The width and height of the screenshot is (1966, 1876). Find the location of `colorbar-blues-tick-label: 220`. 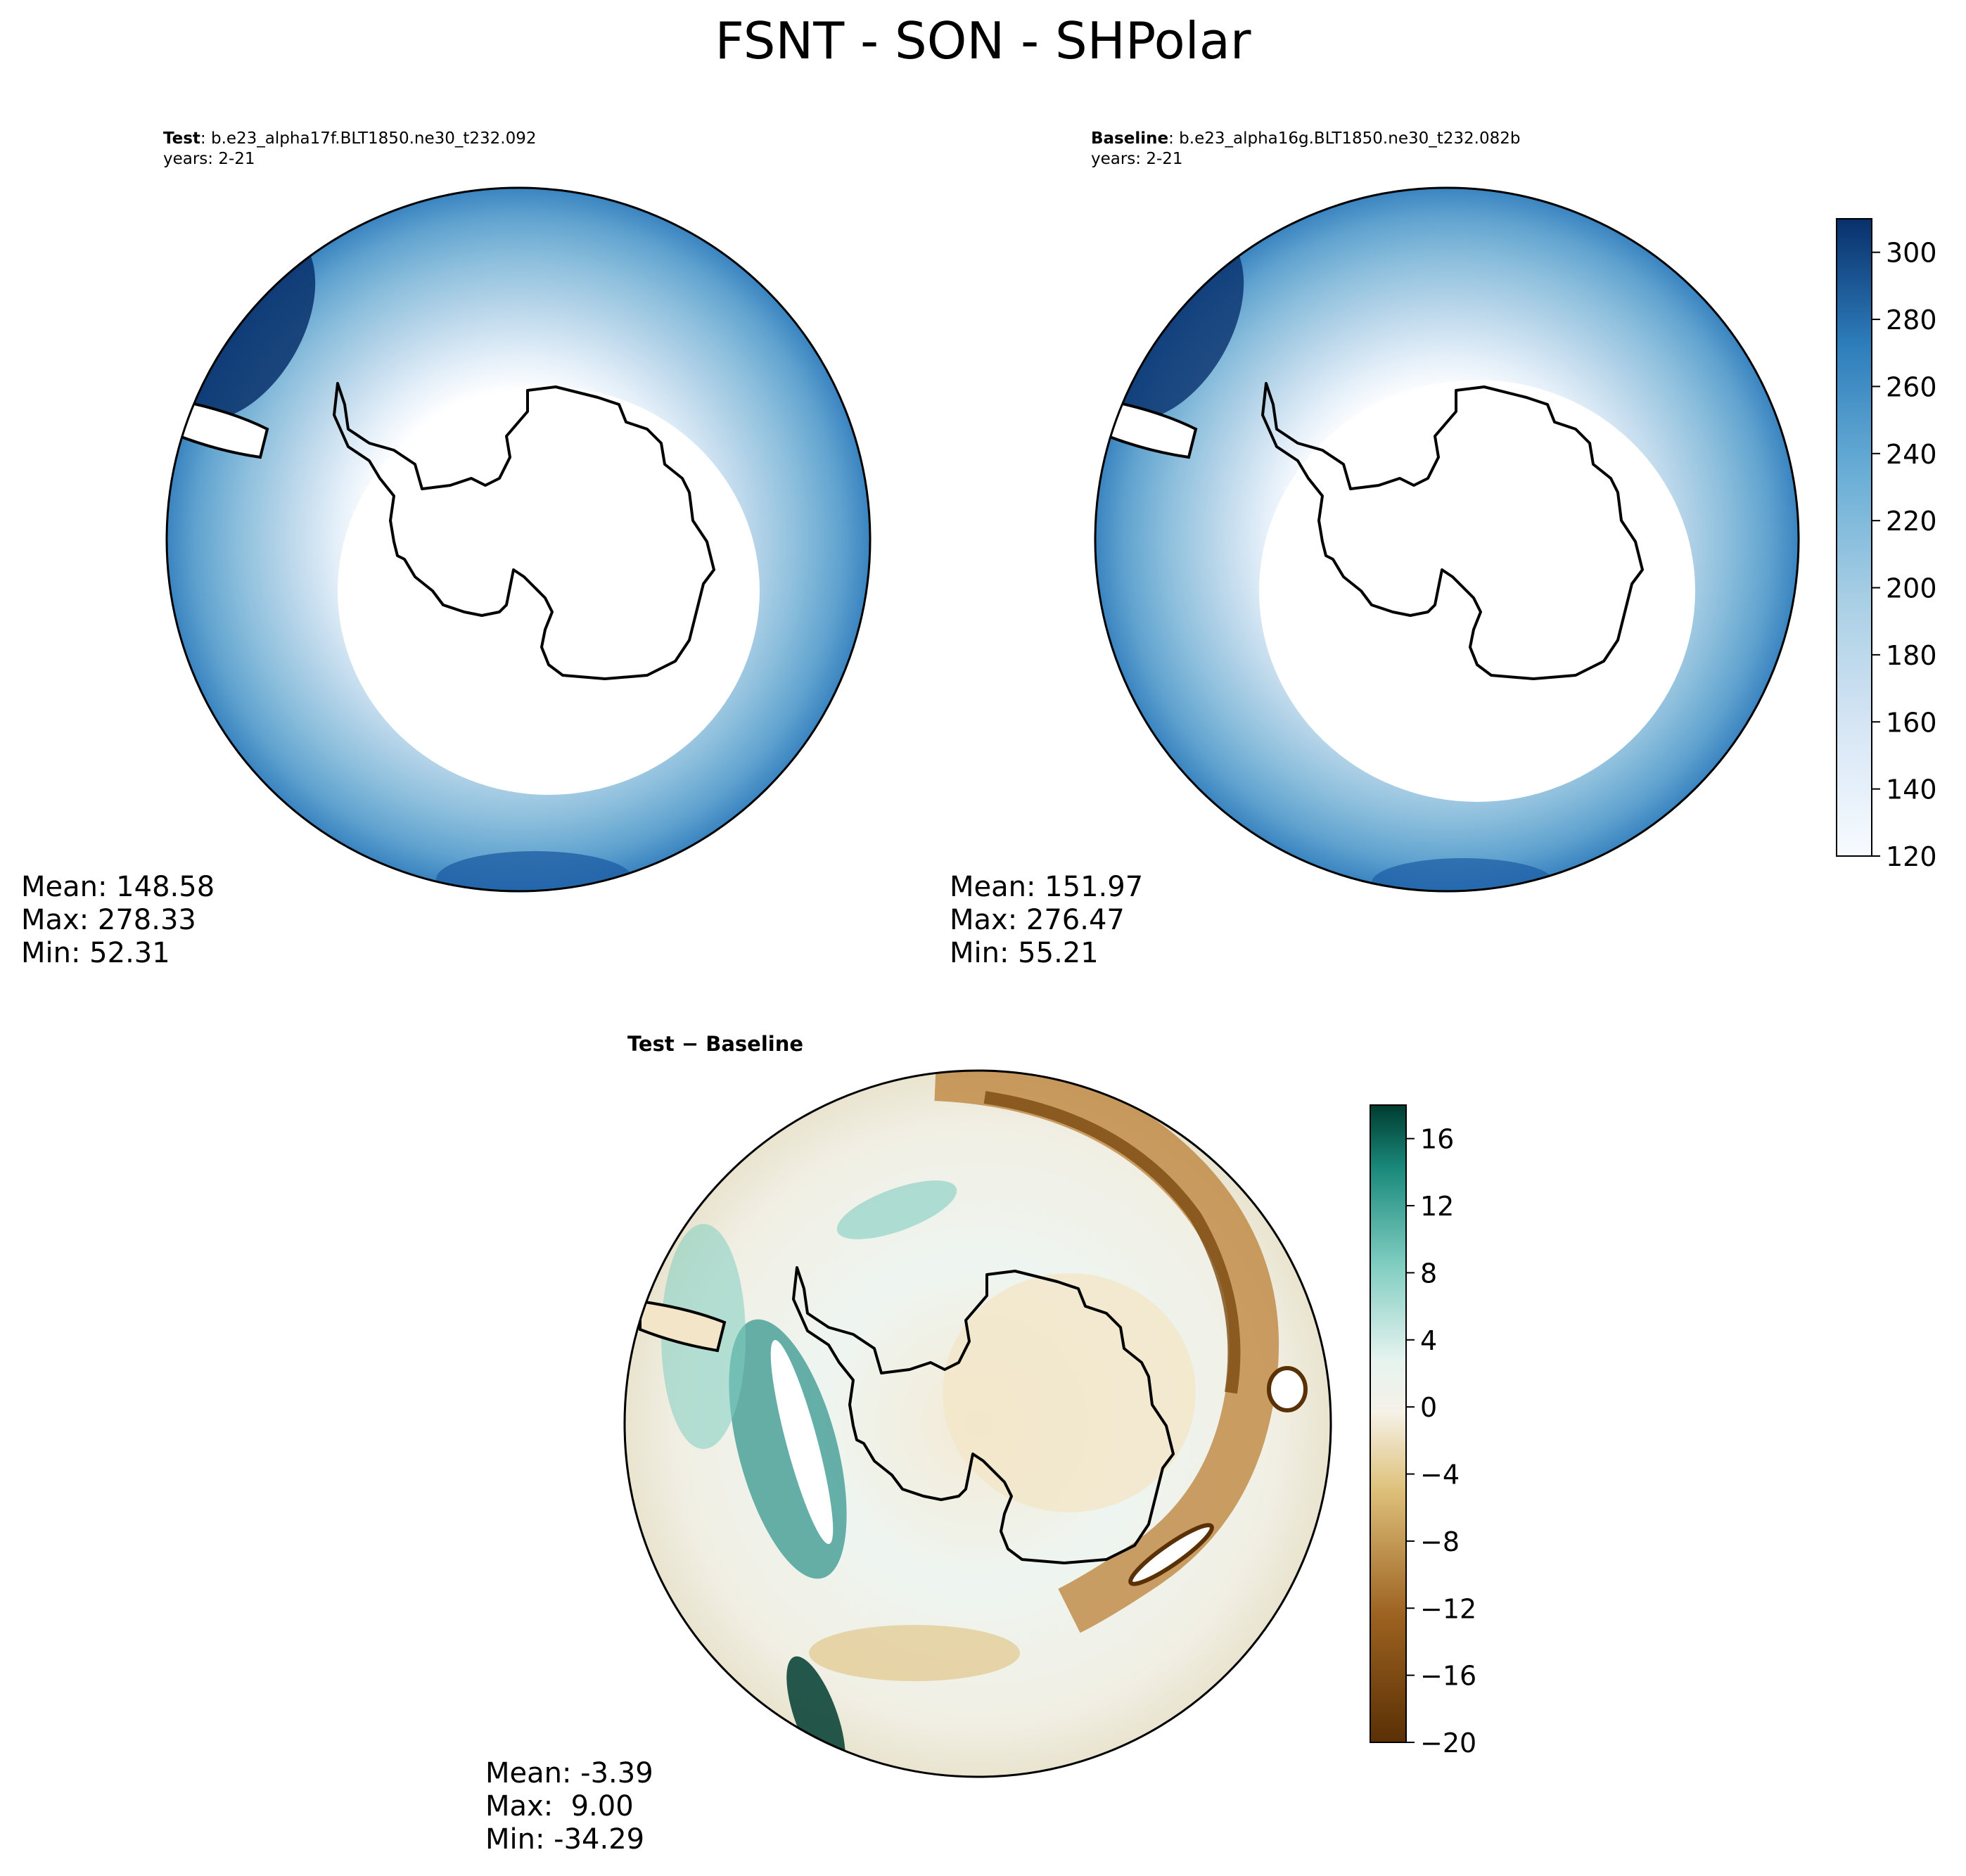

colorbar-blues-tick-label: 220 is located at coordinates (1911, 521).